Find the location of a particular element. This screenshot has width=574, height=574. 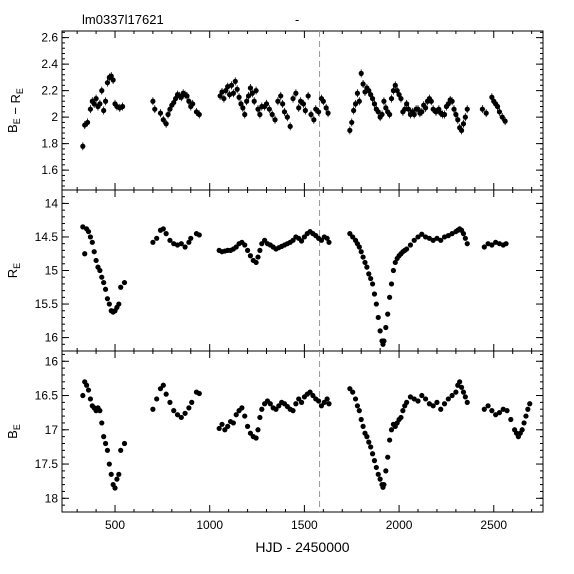

y-tick-label: 14.5 is located at coordinates (47, 237).